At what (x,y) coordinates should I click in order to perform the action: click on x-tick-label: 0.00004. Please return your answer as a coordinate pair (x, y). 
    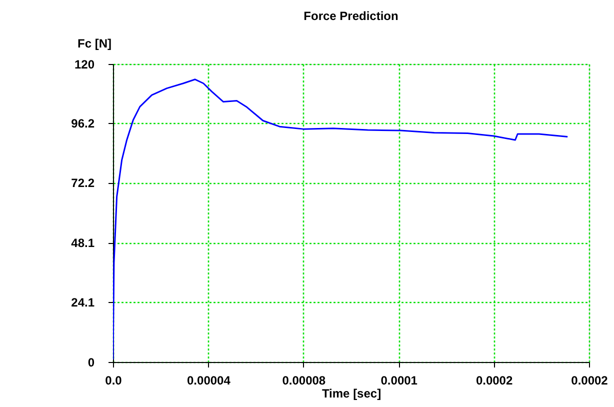
    Looking at the image, I should click on (209, 381).